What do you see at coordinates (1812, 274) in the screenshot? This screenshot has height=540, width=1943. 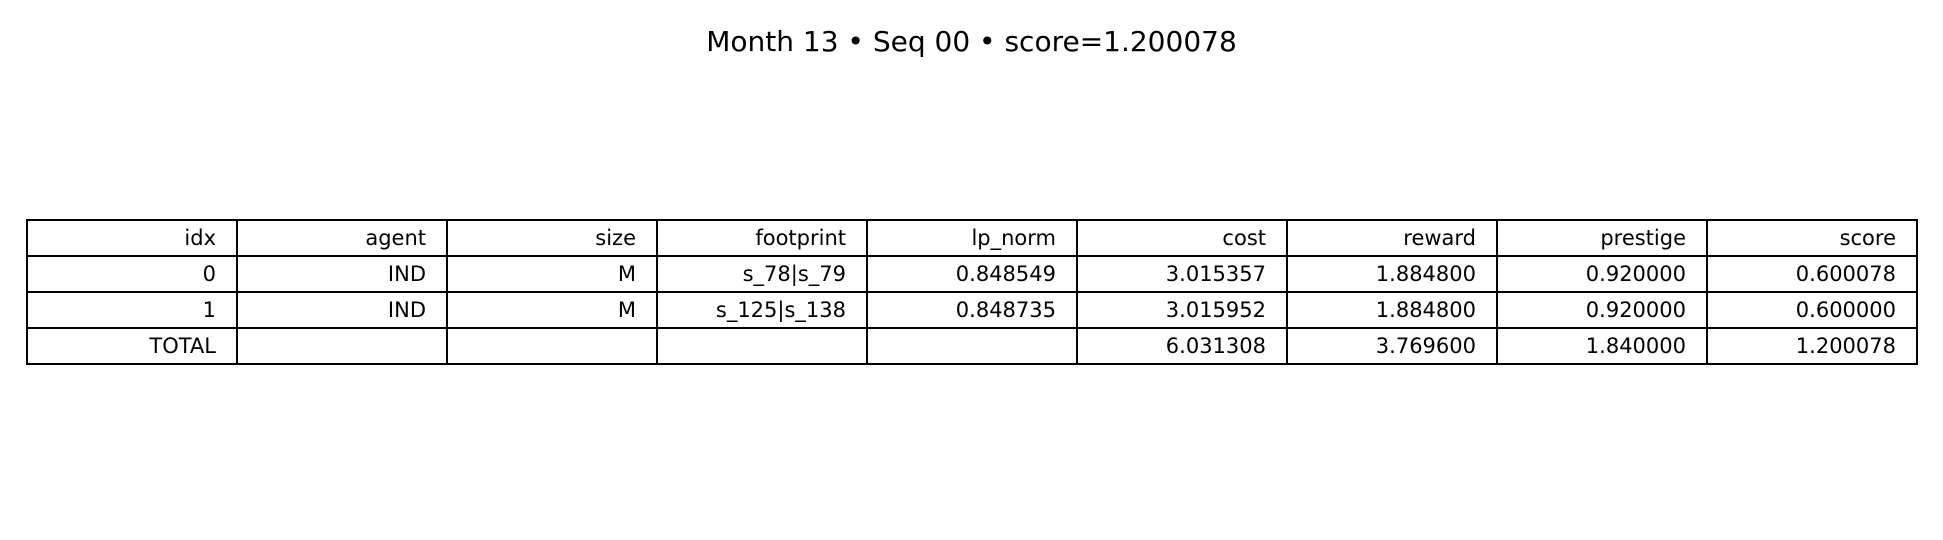 I see `table-cell-score: 0.600078` at bounding box center [1812, 274].